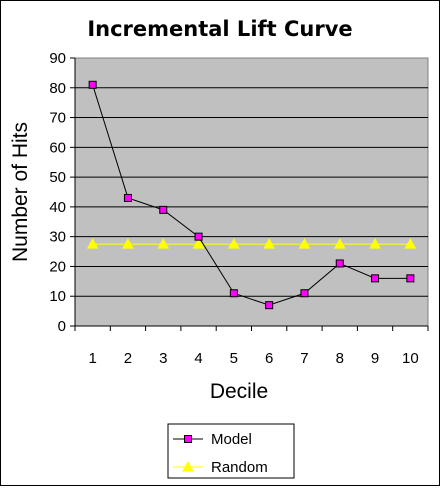  What do you see at coordinates (251, 346) in the screenshot?
I see `x-axis: 1 2 3 4 5 6 7 8 9 10` at bounding box center [251, 346].